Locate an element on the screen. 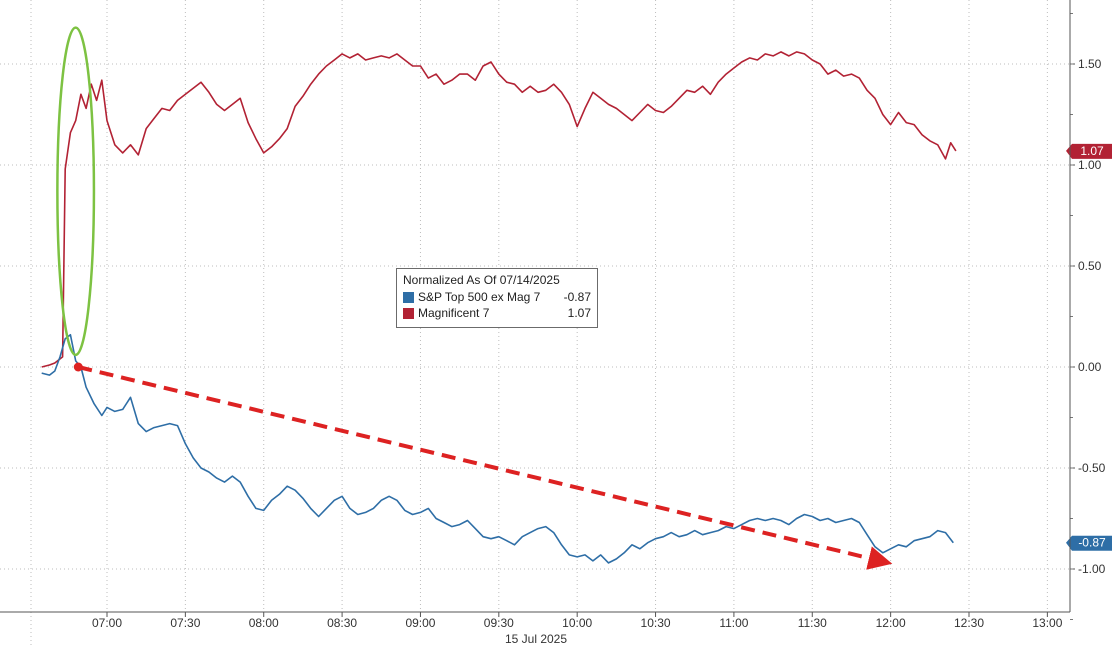  y-tick-label: 0.50 is located at coordinates (1090, 266).